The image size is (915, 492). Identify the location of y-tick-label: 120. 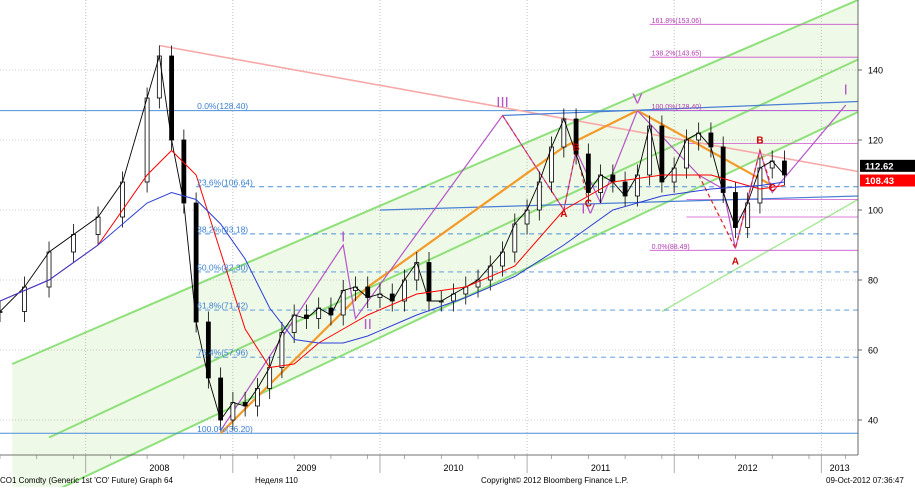
(875, 141).